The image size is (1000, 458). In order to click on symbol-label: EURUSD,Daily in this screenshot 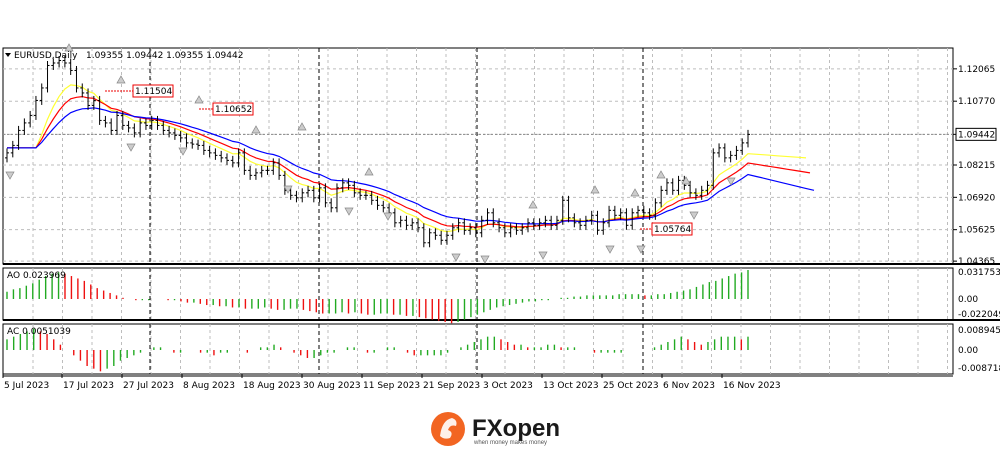, I will do `click(46, 56)`.